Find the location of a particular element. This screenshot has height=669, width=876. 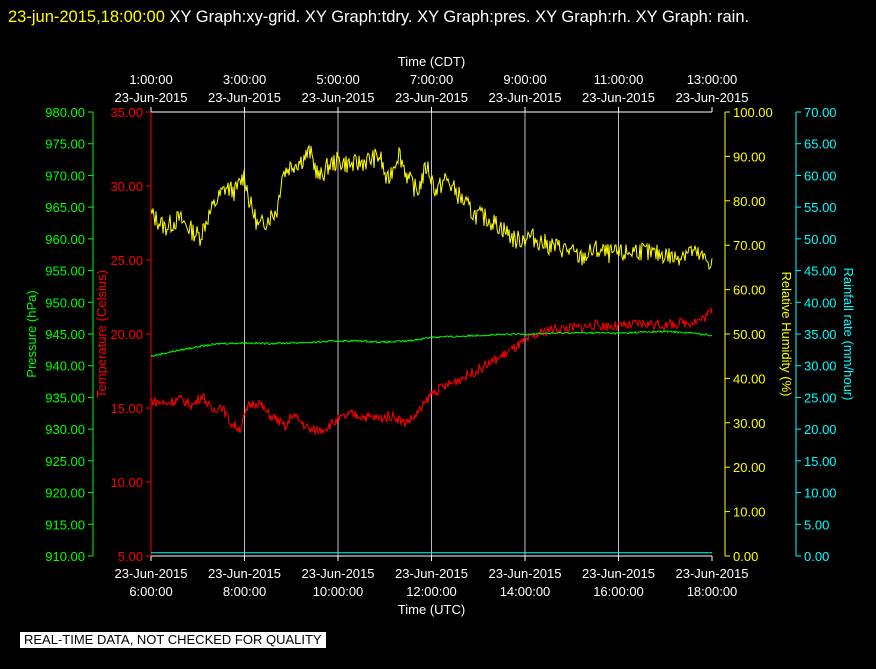

temperature-tick-label: 25.00 is located at coordinates (126, 260).